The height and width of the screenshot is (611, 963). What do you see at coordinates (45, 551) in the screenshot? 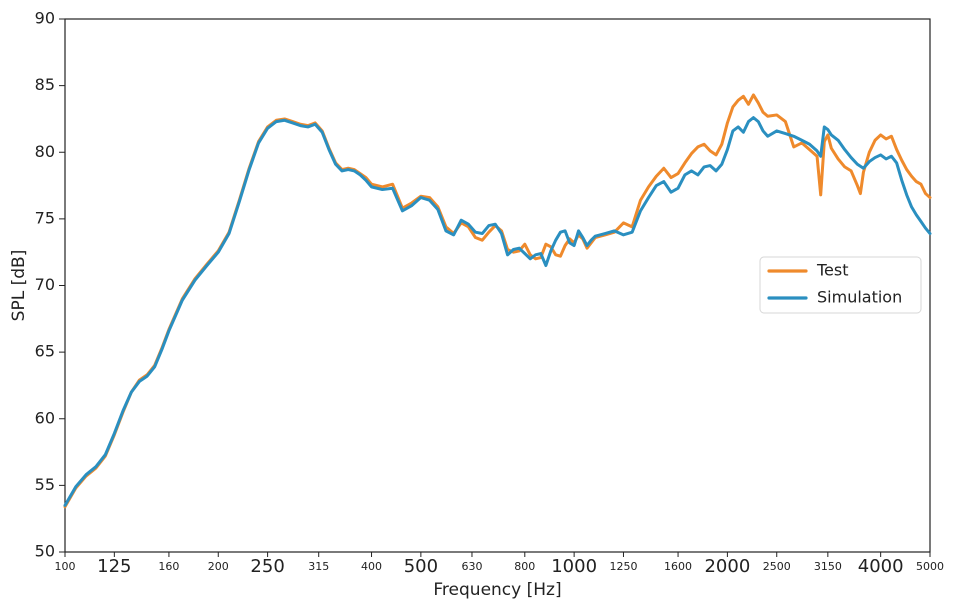
I see `y-tick-label: 50` at bounding box center [45, 551].